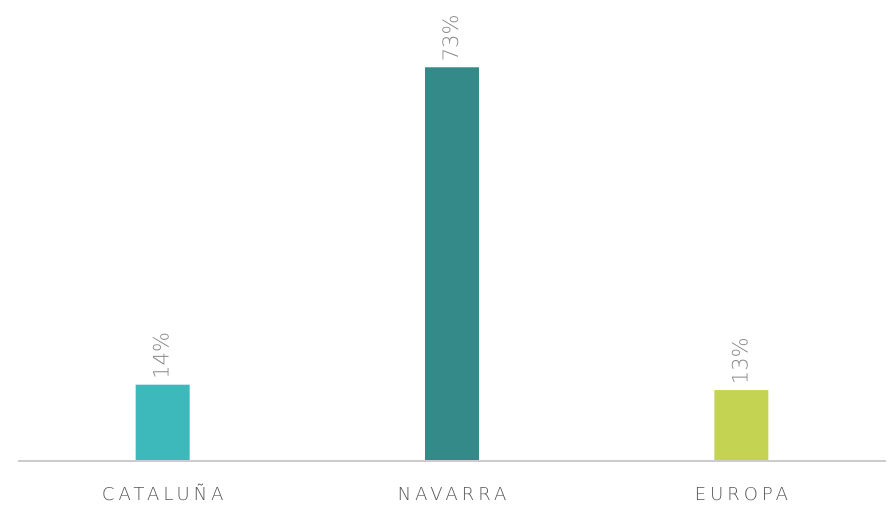  I want to click on x-tick-label: CATALUÑA, so click(164, 494).